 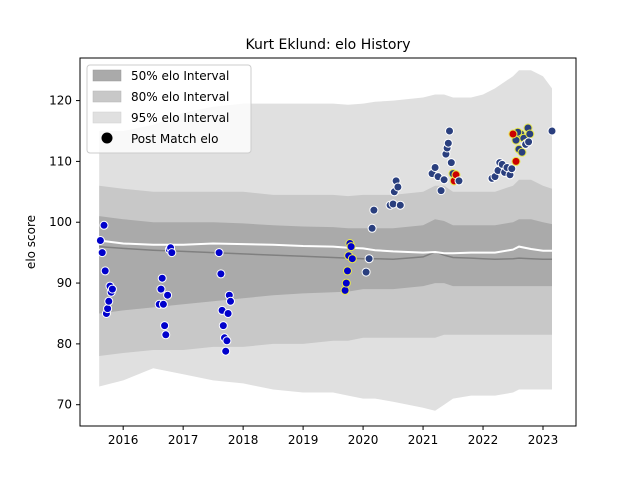 What do you see at coordinates (64, 344) in the screenshot?
I see `y-tick-label: 80` at bounding box center [64, 344].